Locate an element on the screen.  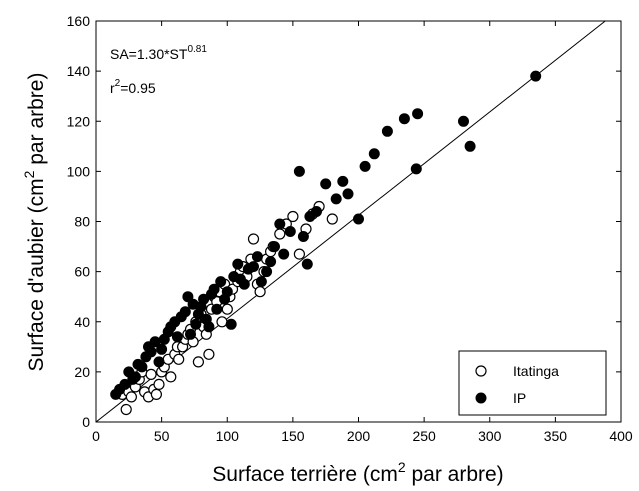
legend: Itatinga IP is located at coordinates (532, 383).